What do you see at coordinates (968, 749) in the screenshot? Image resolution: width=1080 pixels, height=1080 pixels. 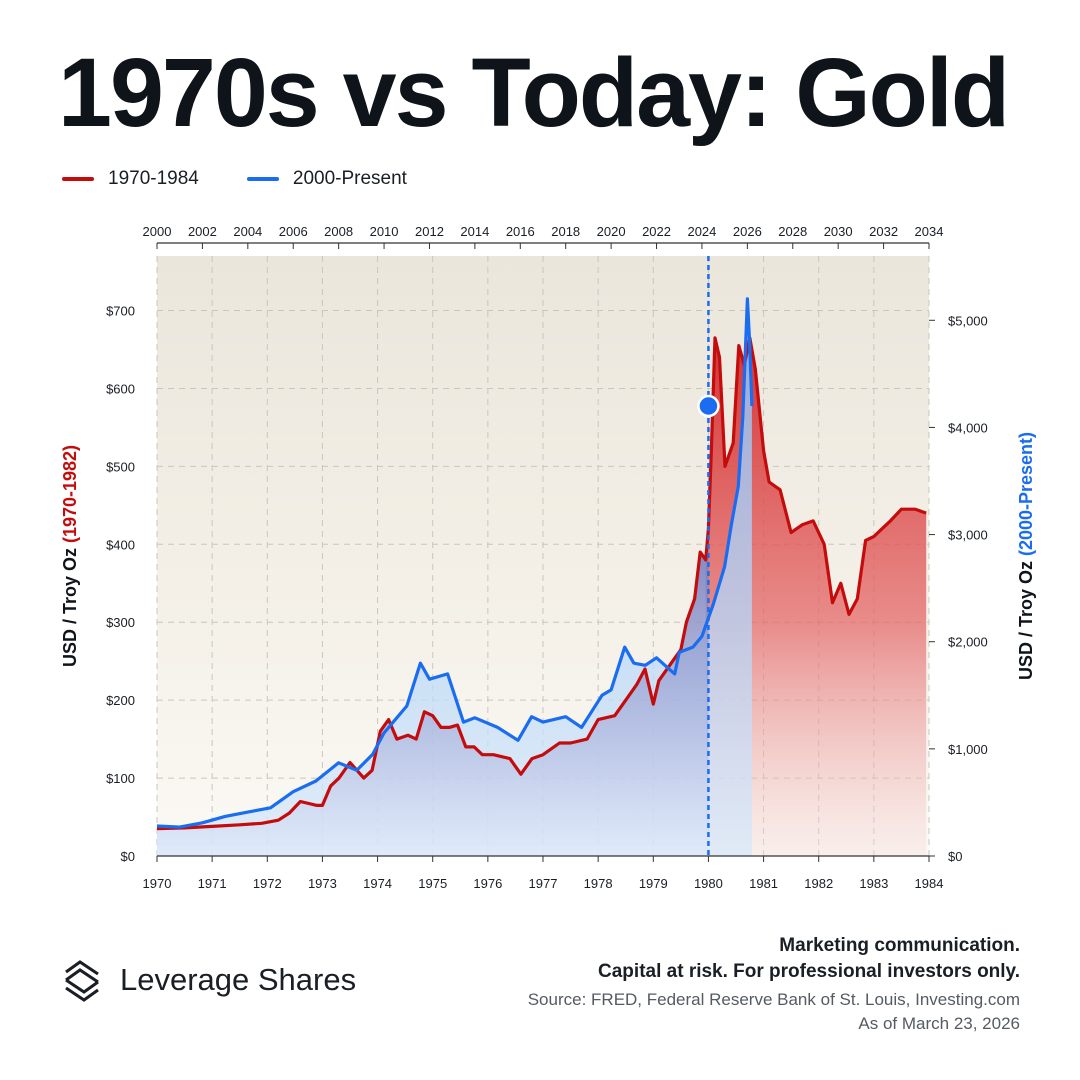 I see `right-tick-label: $1,000` at bounding box center [968, 749].